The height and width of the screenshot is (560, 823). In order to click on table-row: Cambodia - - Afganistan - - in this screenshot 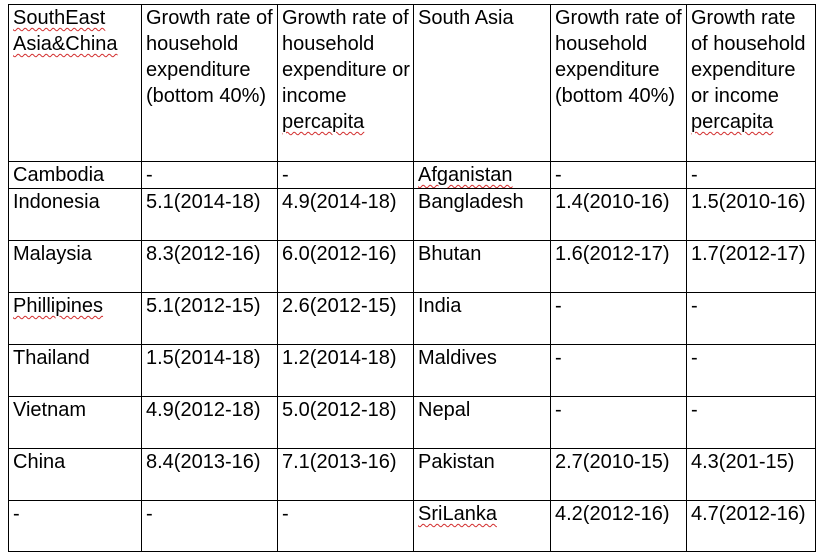, I will do `click(412, 175)`.